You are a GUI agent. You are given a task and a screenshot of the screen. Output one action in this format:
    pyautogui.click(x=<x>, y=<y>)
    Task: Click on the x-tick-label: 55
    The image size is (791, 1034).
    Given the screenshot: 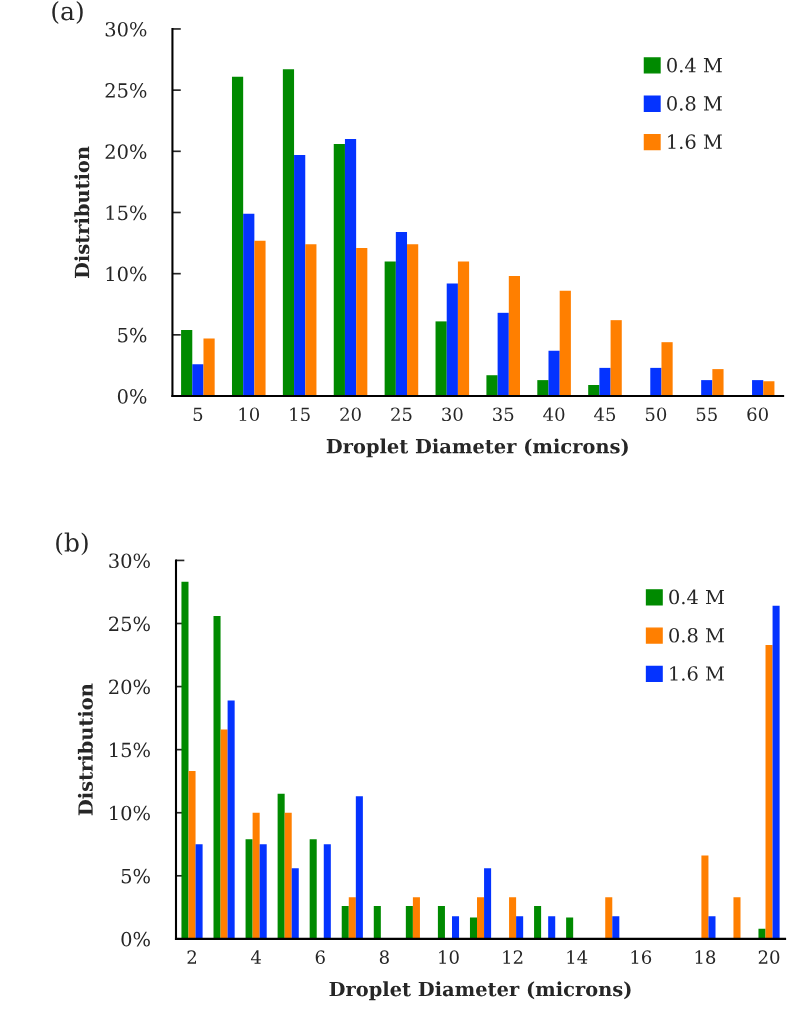 What is the action you would take?
    pyautogui.click(x=706, y=414)
    